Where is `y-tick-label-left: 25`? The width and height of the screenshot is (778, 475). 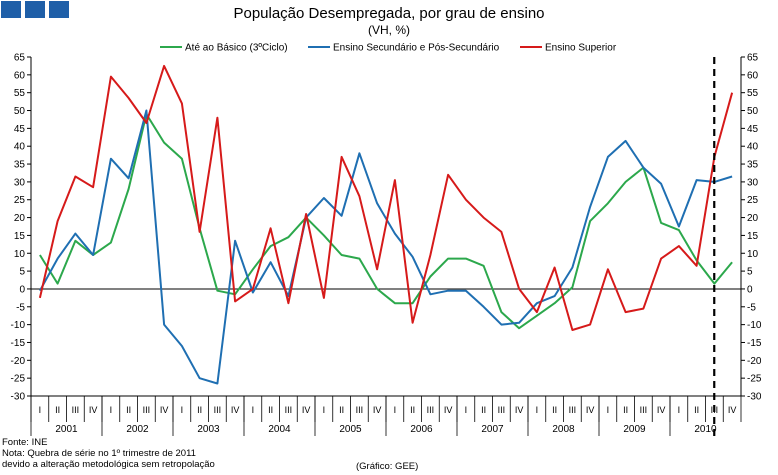
y-tick-label-left: 25 is located at coordinates (20, 200).